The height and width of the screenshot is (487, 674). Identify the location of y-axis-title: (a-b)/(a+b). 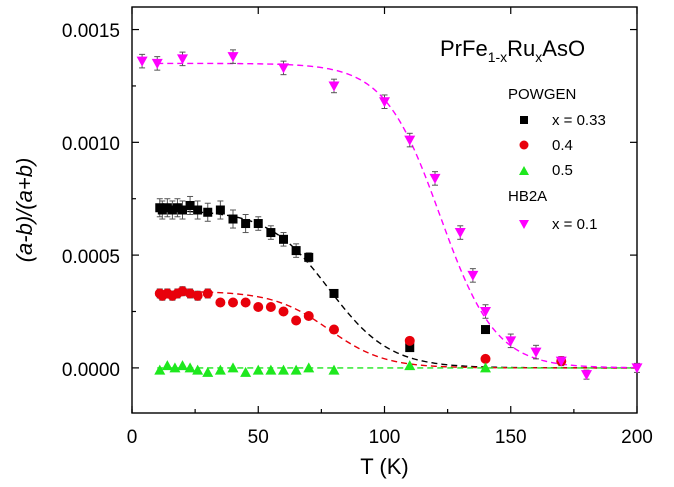
(24, 210).